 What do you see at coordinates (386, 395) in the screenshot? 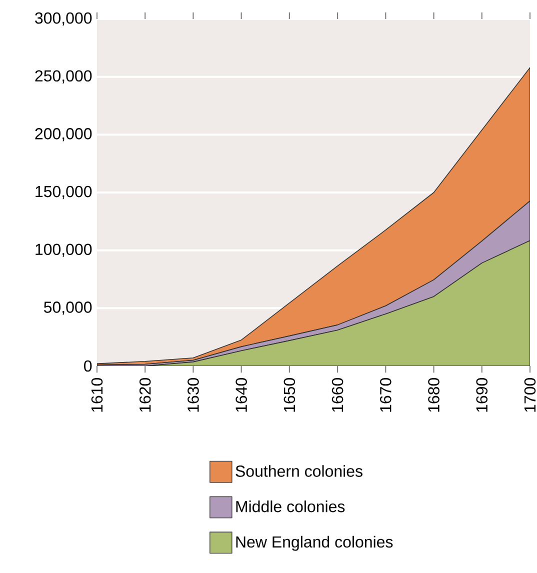
I see `x-tick-label: 1670` at bounding box center [386, 395].